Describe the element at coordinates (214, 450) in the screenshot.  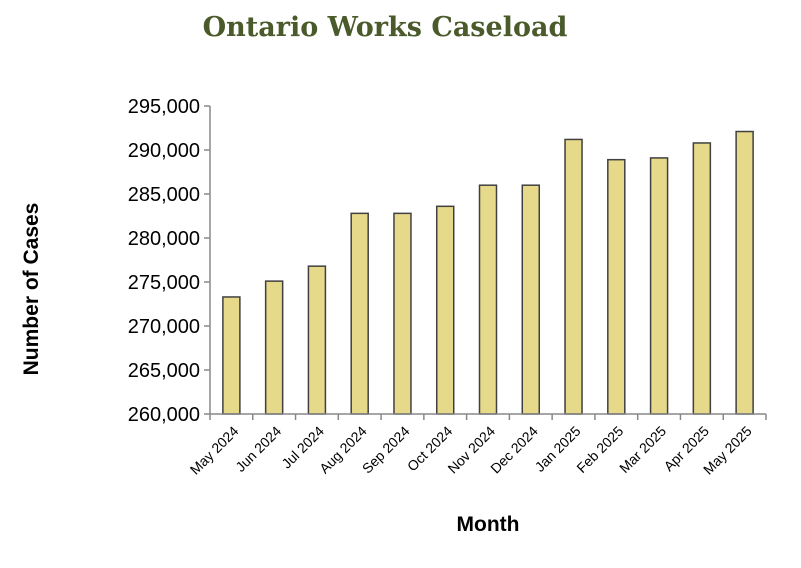
I see `x-tick-label: May 2024` at that location.